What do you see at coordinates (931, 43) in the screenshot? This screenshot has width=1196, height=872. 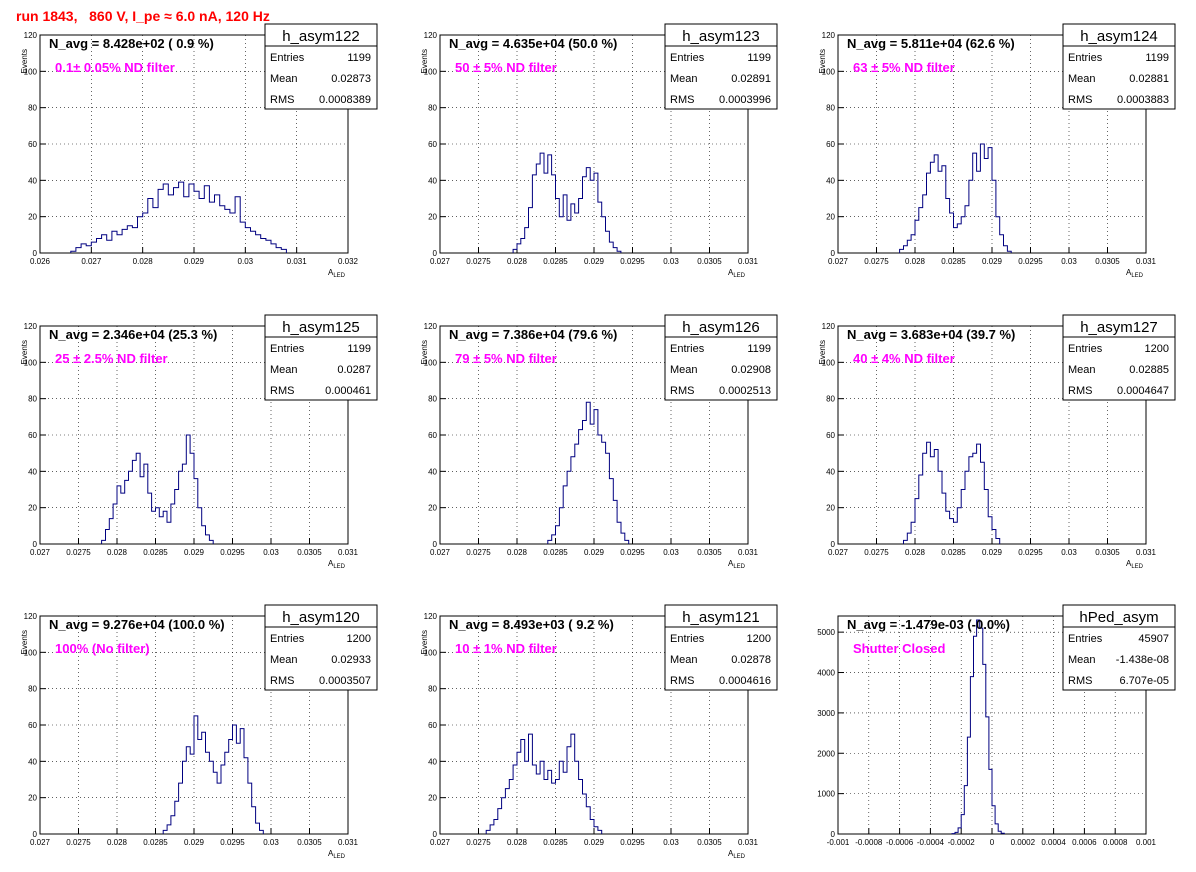 I see `navg-label: N_avg = 5.811e+04 (62.6 %)` at bounding box center [931, 43].